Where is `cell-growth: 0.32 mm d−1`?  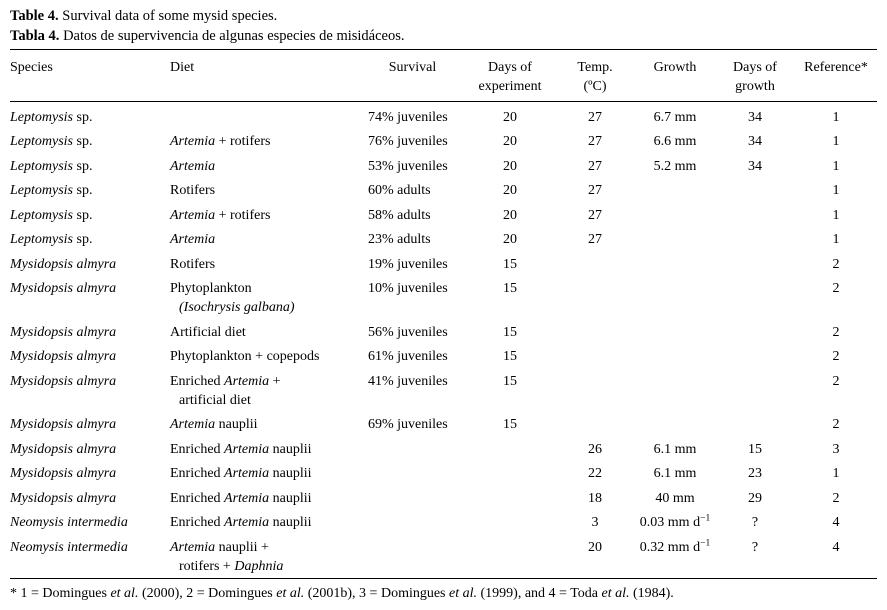 cell-growth: 0.32 mm d−1 is located at coordinates (675, 546).